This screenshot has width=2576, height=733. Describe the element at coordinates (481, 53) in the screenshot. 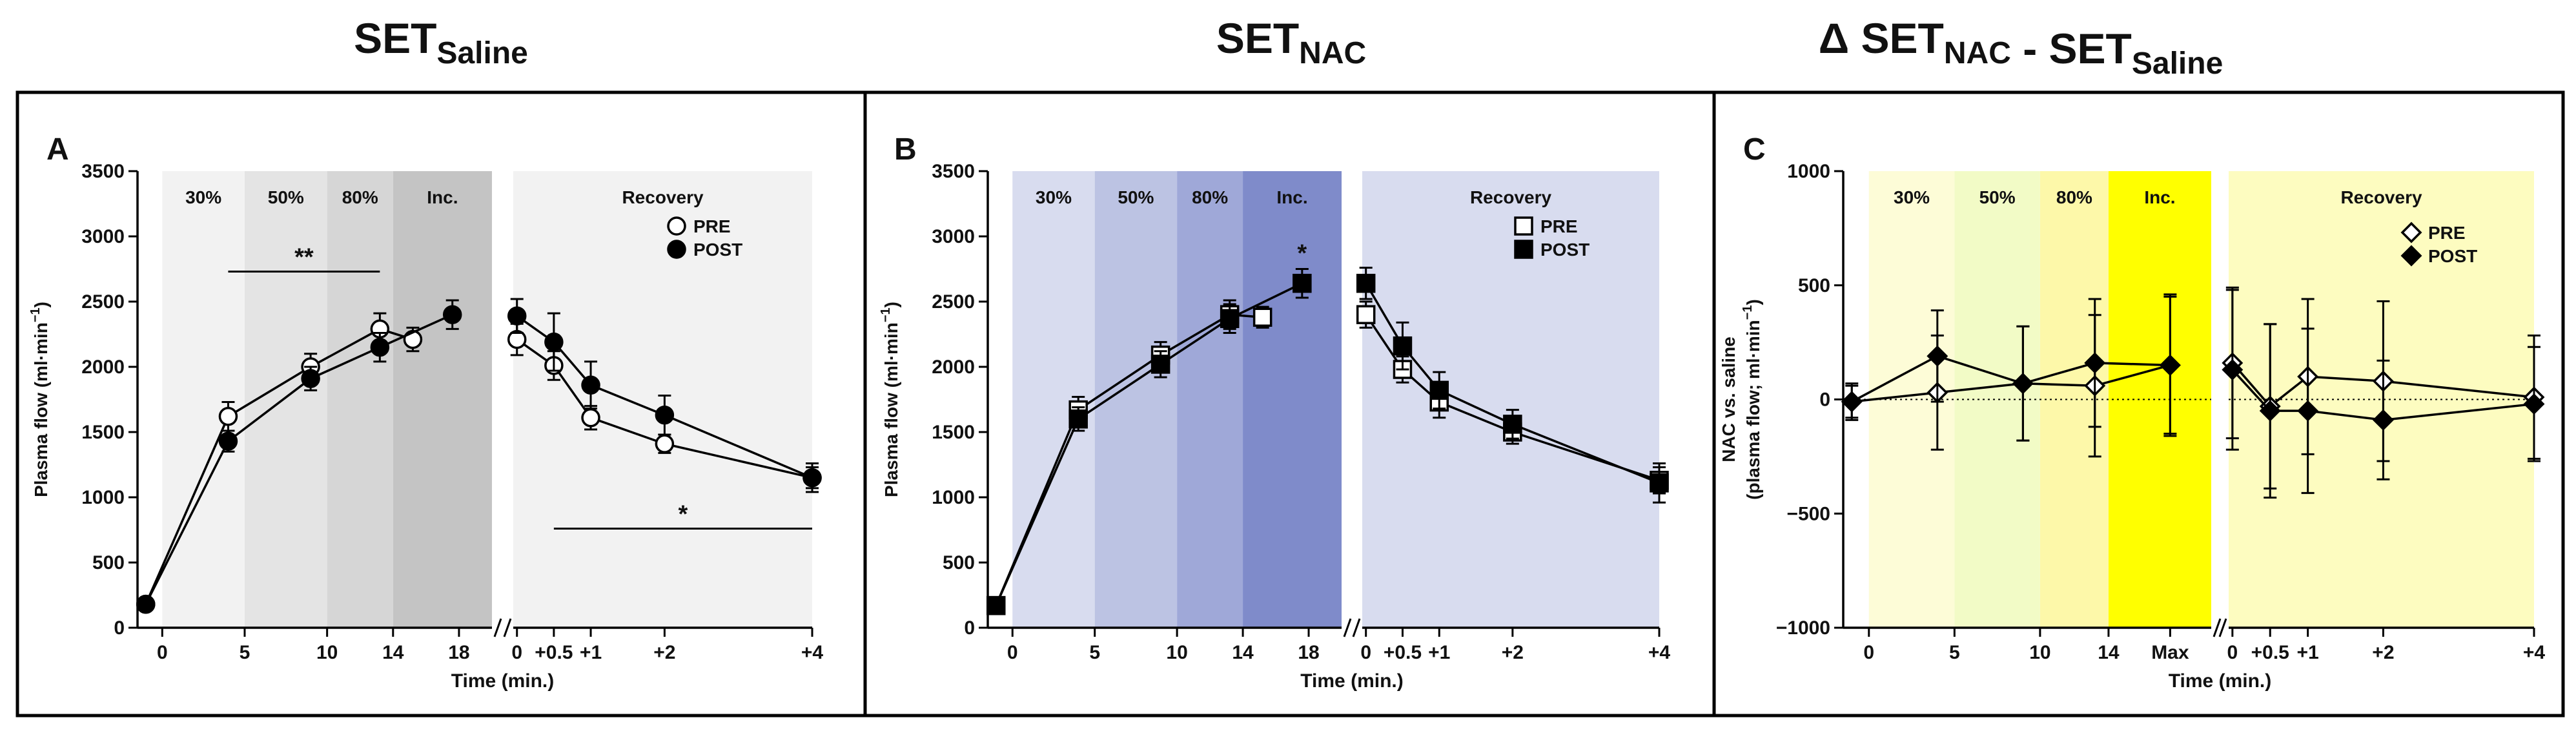

I see `title-subscript: Saline` at that location.